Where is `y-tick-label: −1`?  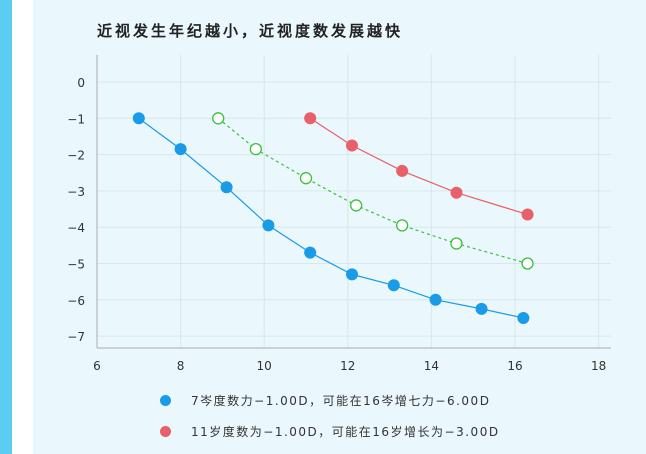
y-tick-label: −1 is located at coordinates (76, 119).